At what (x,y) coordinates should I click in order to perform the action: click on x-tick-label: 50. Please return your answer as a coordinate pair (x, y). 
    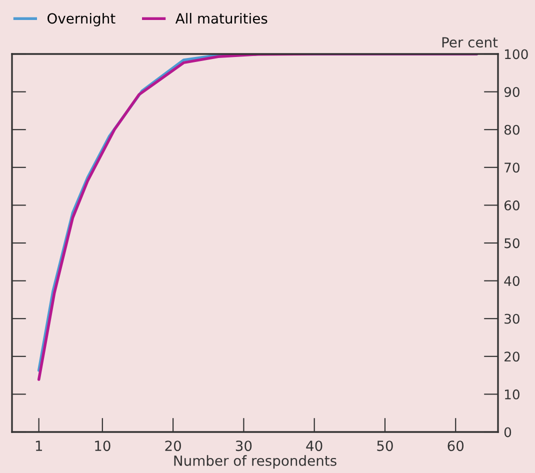
    Looking at the image, I should click on (385, 446).